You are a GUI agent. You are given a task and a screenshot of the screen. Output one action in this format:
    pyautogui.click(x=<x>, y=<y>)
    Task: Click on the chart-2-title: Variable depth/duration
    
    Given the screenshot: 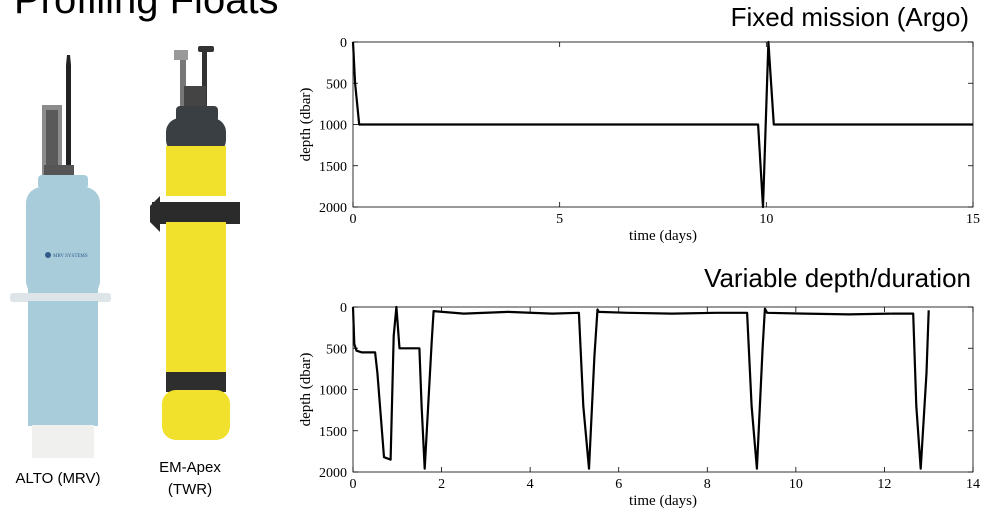 What is the action you would take?
    pyautogui.click(x=837, y=278)
    